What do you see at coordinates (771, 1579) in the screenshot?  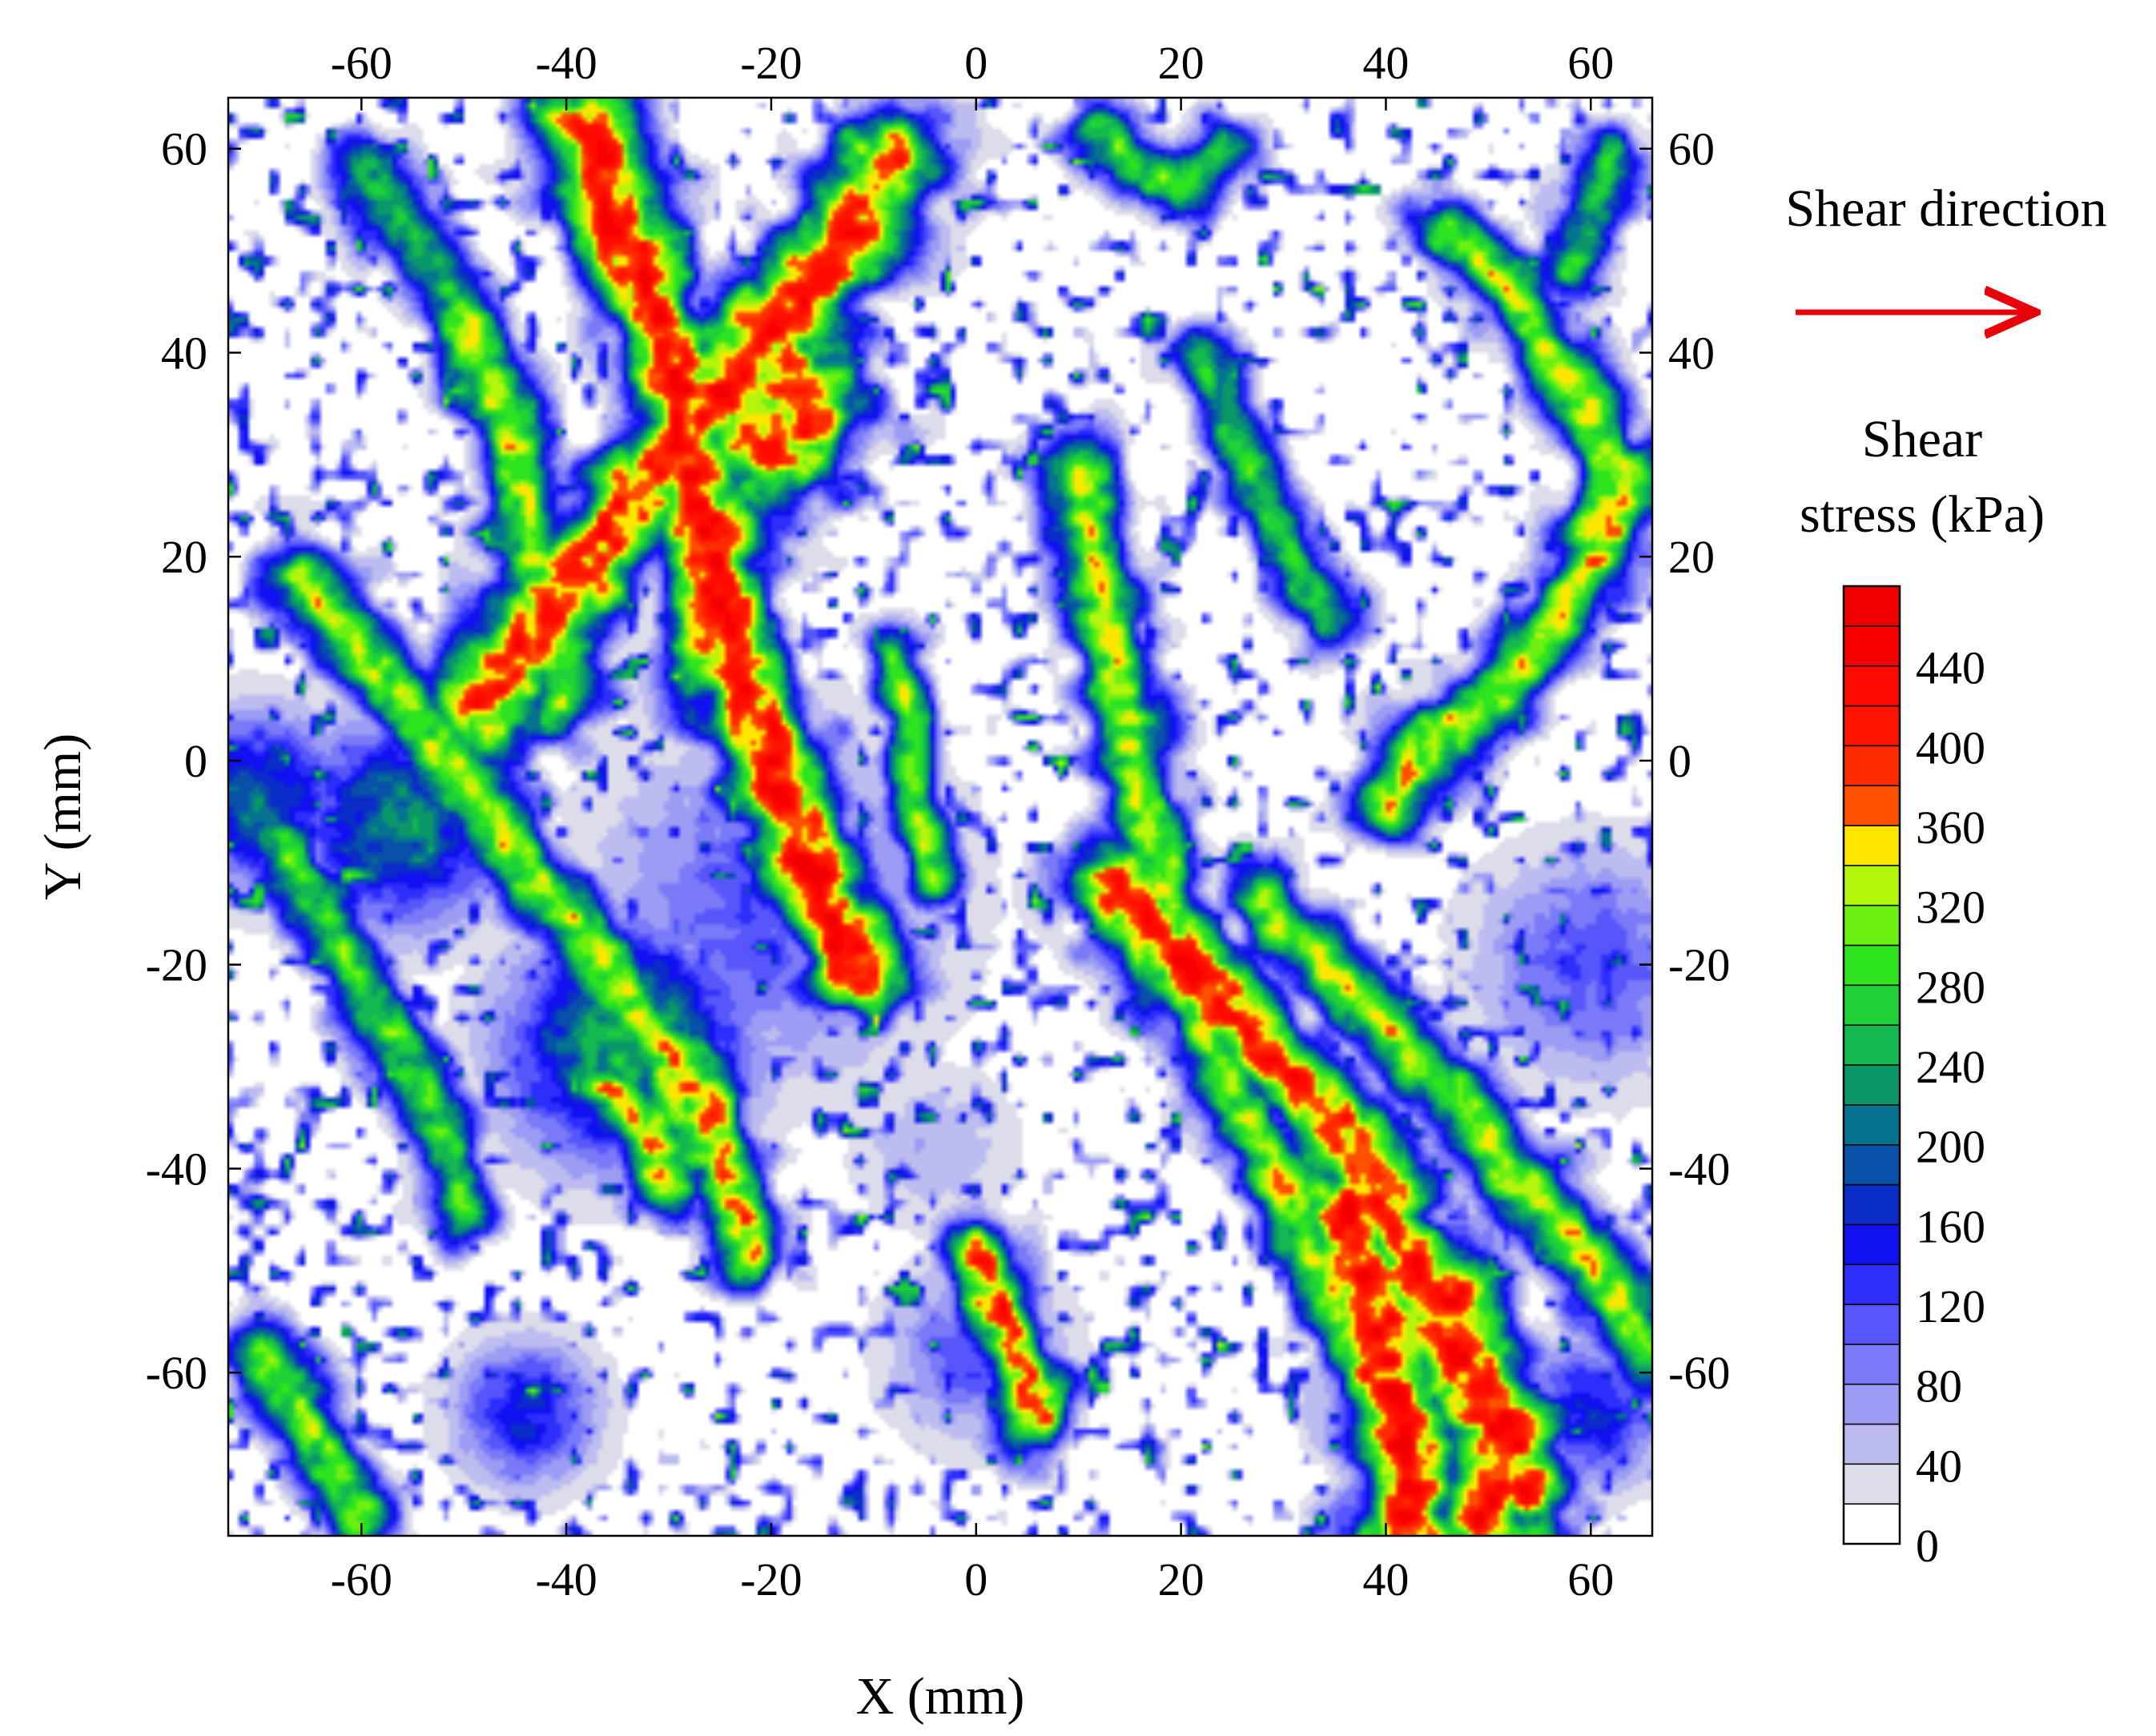 I see `x-tick-label-bottom: -20` at bounding box center [771, 1579].